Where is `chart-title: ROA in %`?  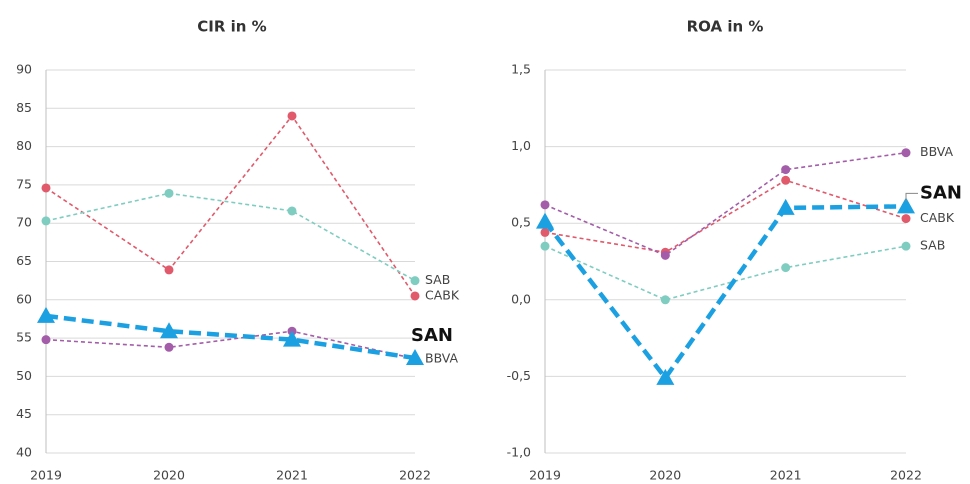 chart-title: ROA in % is located at coordinates (725, 27).